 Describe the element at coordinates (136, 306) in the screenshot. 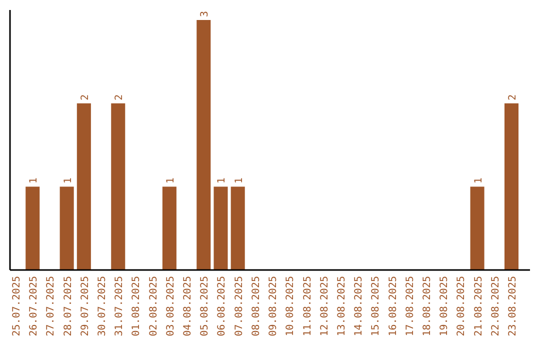

I see `x-tick-label: 01.08.2025` at that location.